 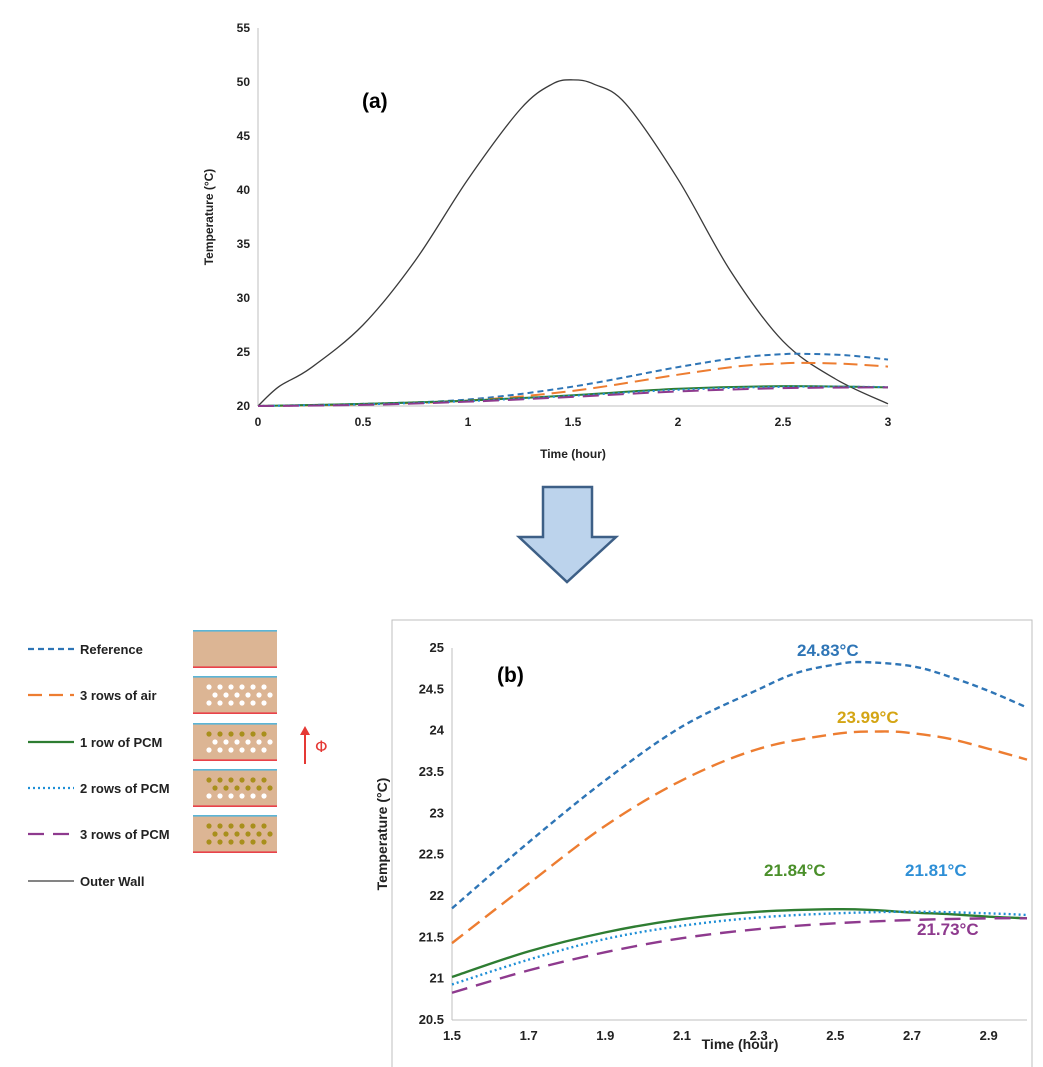 What do you see at coordinates (828, 650) in the screenshot?
I see `annotation-reference-peak: 24.83°C` at bounding box center [828, 650].